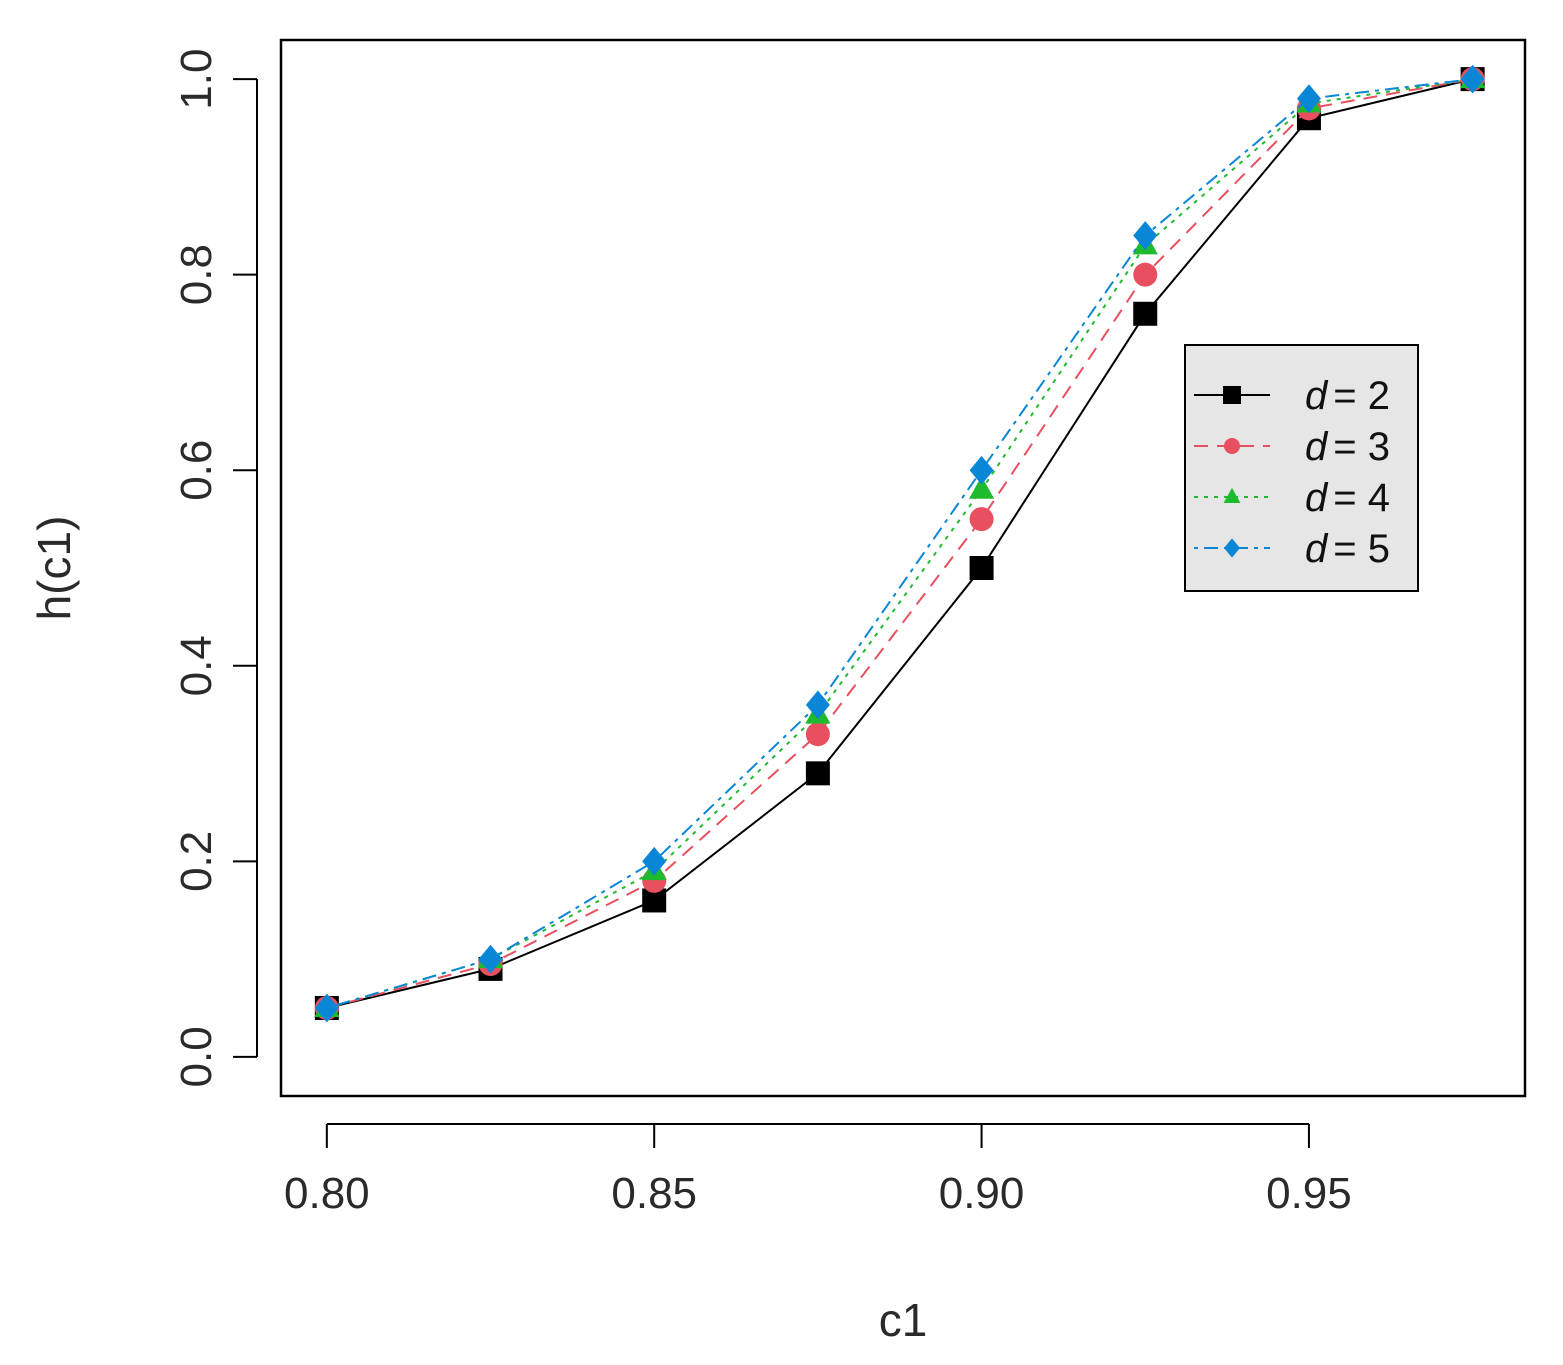 The image size is (1563, 1365). Describe the element at coordinates (196, 470) in the screenshot. I see `y-tick-label: 0.6` at that location.